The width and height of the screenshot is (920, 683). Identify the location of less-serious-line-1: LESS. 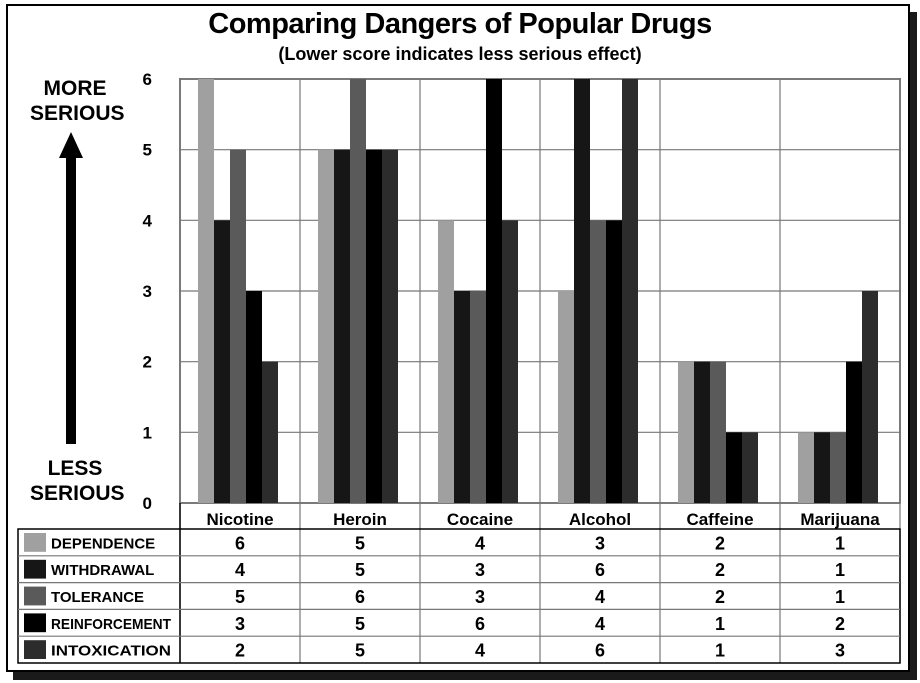
(75, 468).